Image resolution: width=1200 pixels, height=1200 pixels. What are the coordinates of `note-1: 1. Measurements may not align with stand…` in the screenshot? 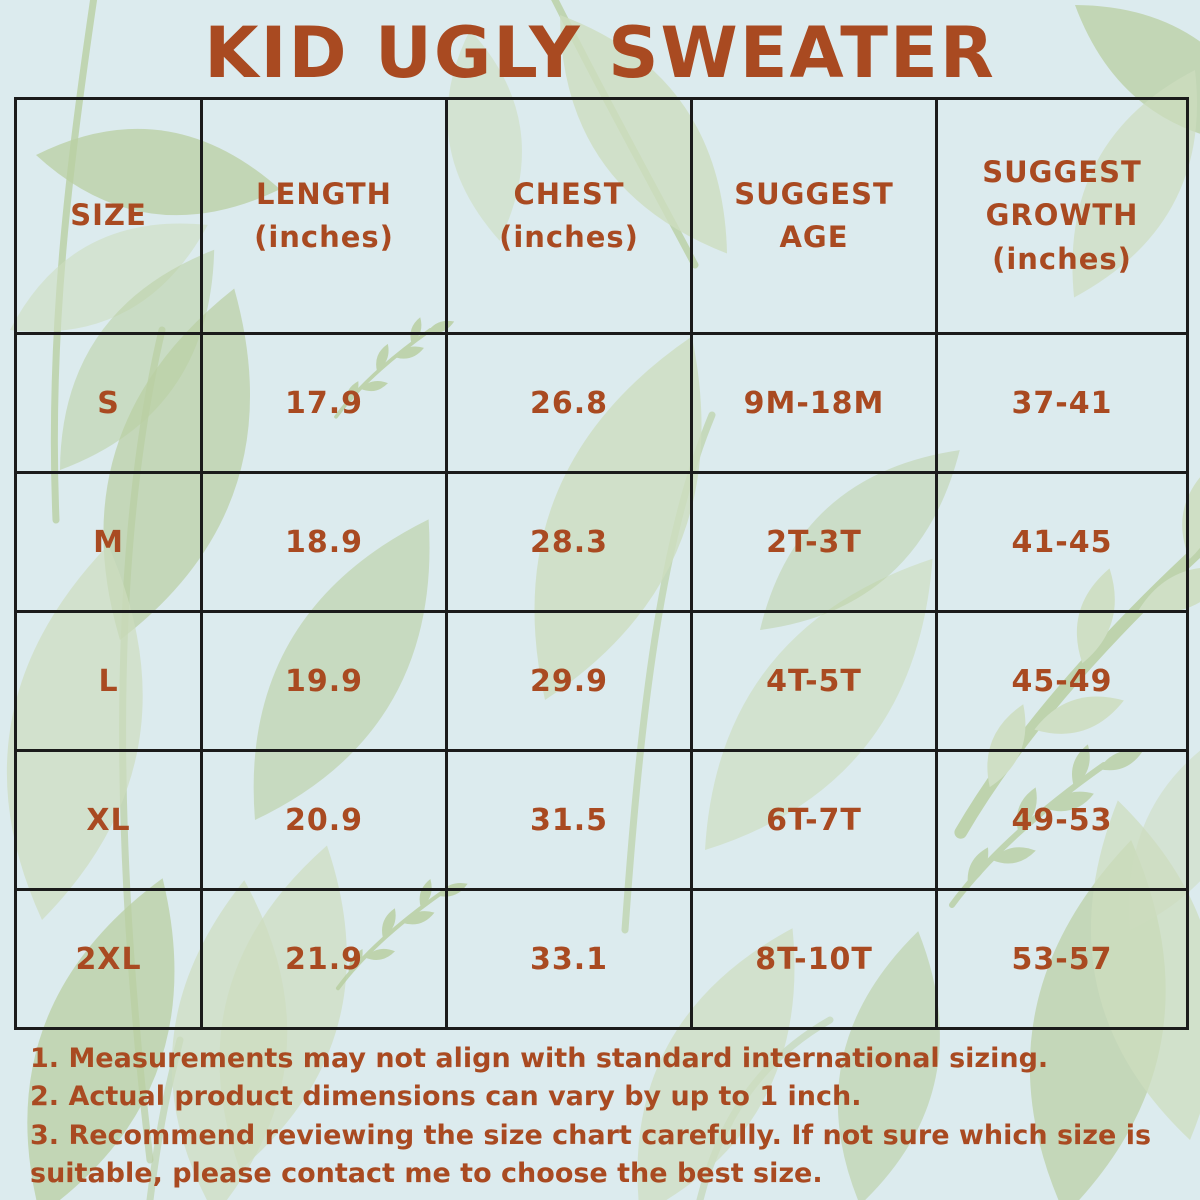 It's located at (539, 1058).